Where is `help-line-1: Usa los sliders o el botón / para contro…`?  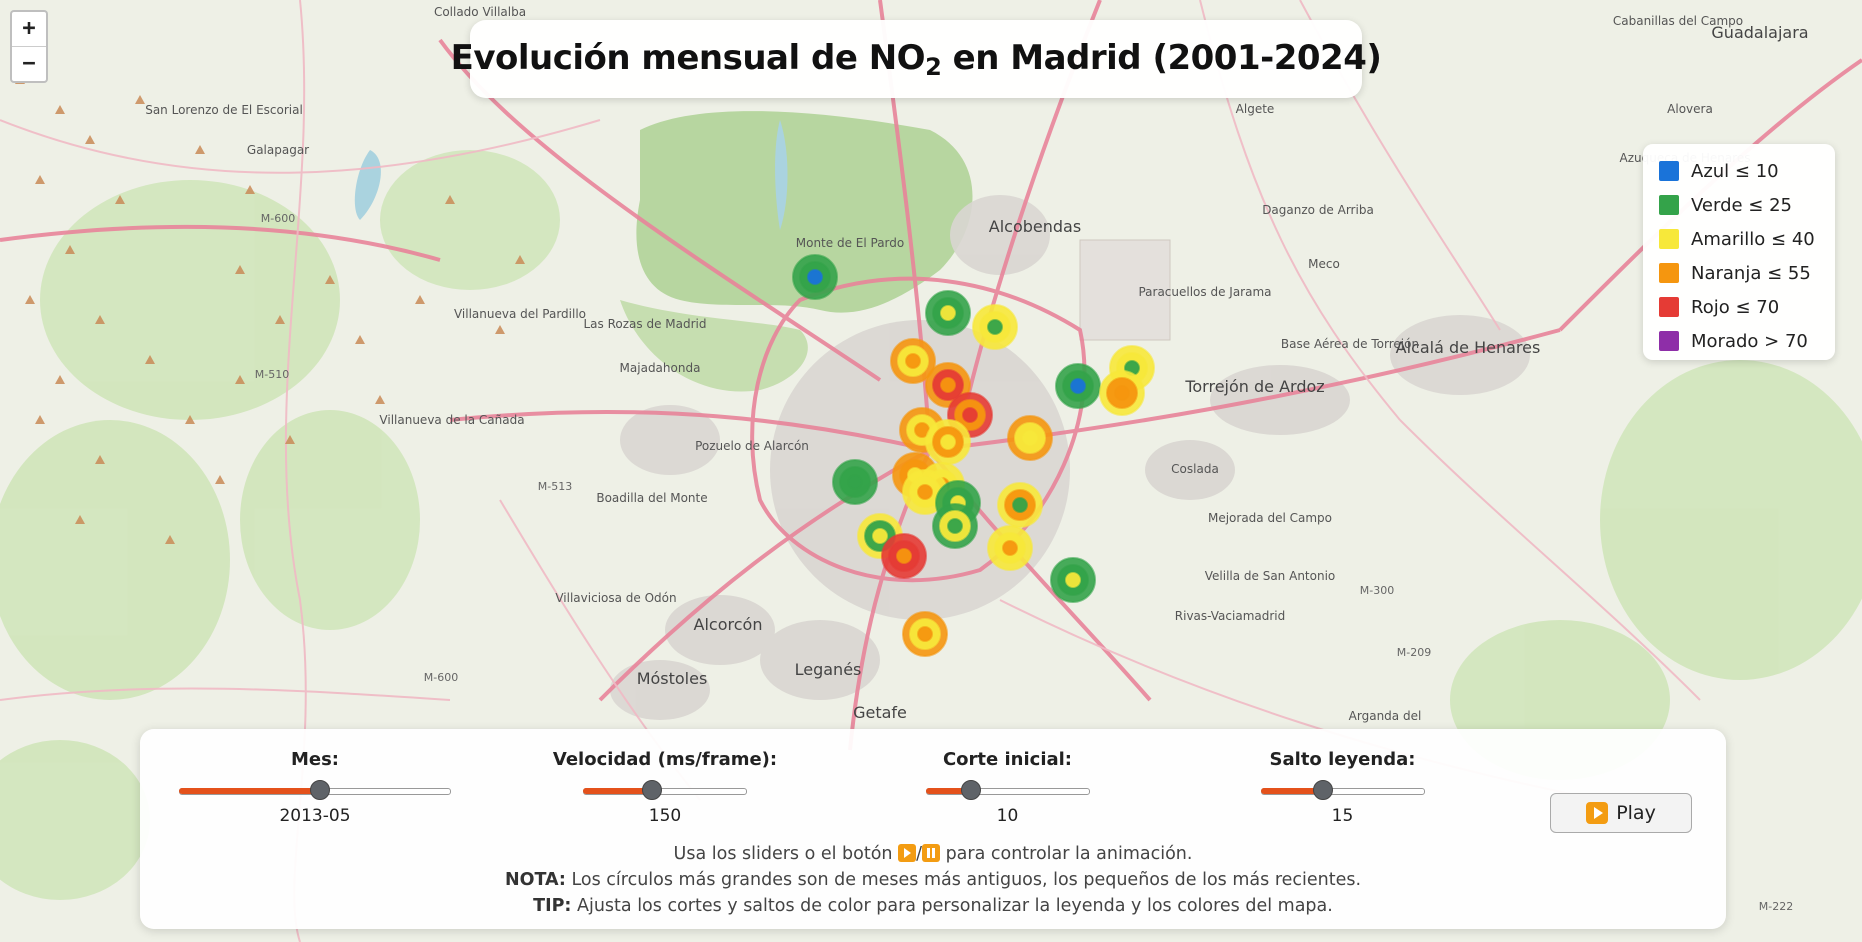 help-line-1: Usa los sliders o el botón / para contro… is located at coordinates (933, 854).